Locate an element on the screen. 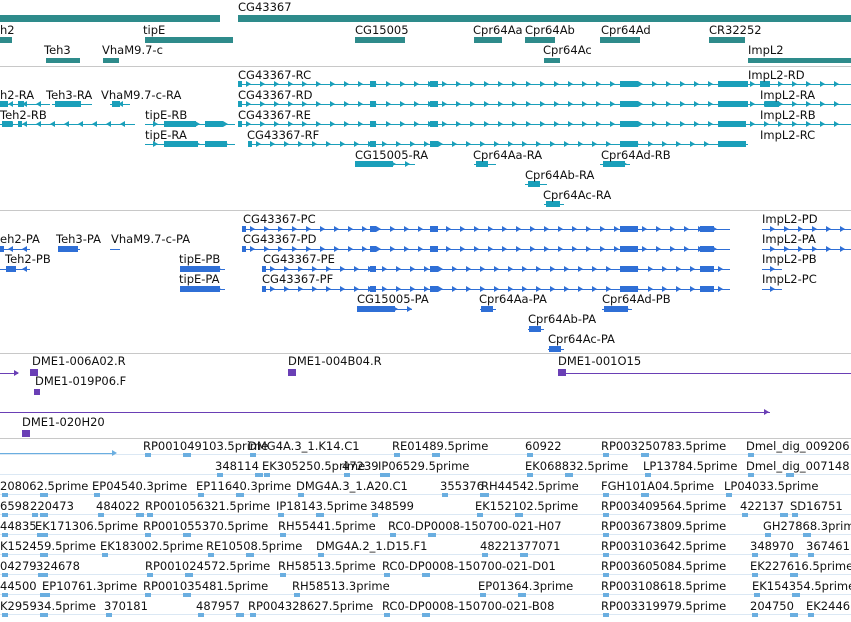 Image resolution: width=851 pixels, height=622 pixels. clone-feature is located at coordinates (34, 372).